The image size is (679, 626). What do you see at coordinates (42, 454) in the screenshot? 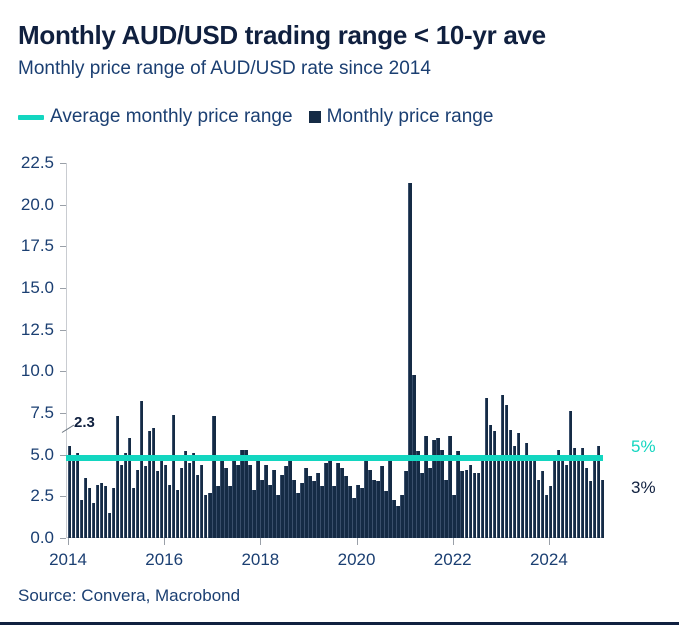
I see `y-axis-tick-label: 5.0` at bounding box center [42, 454].